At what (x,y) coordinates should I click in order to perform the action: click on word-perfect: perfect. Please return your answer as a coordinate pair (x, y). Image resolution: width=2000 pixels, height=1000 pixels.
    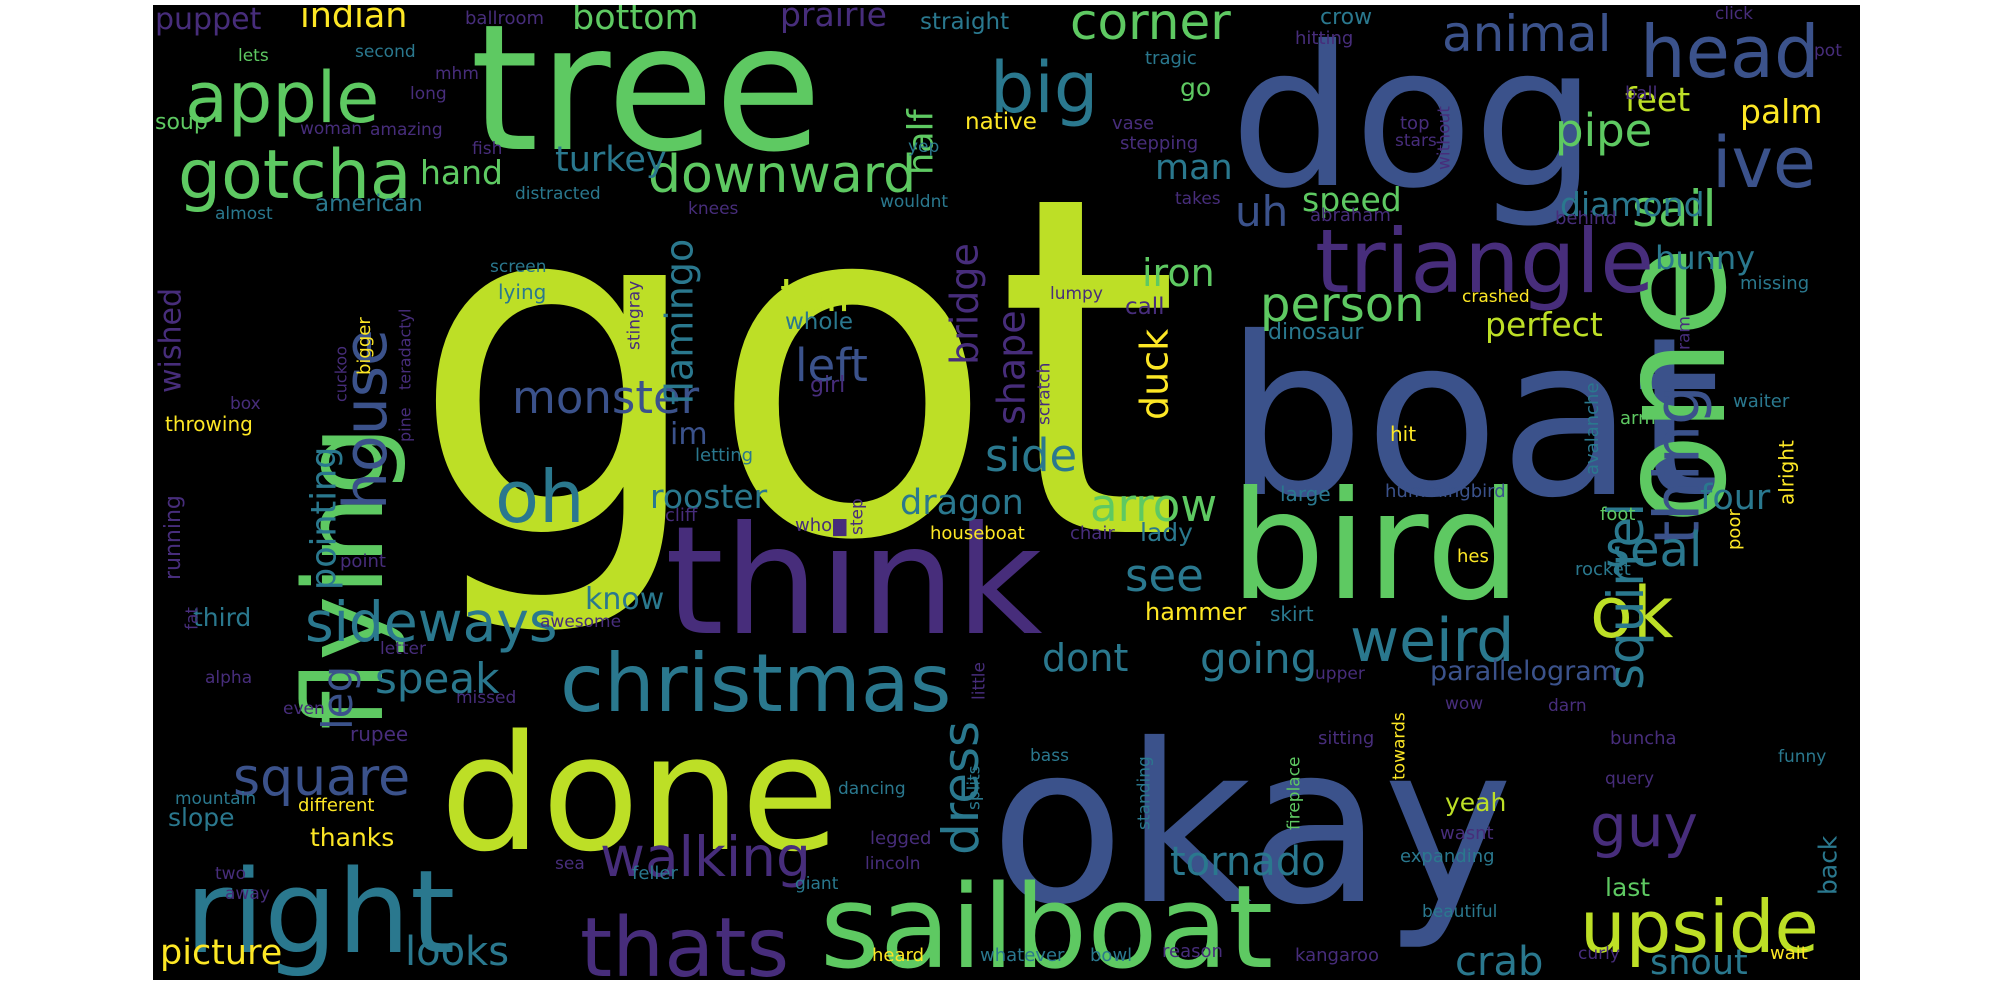
    Looking at the image, I should click on (1544, 324).